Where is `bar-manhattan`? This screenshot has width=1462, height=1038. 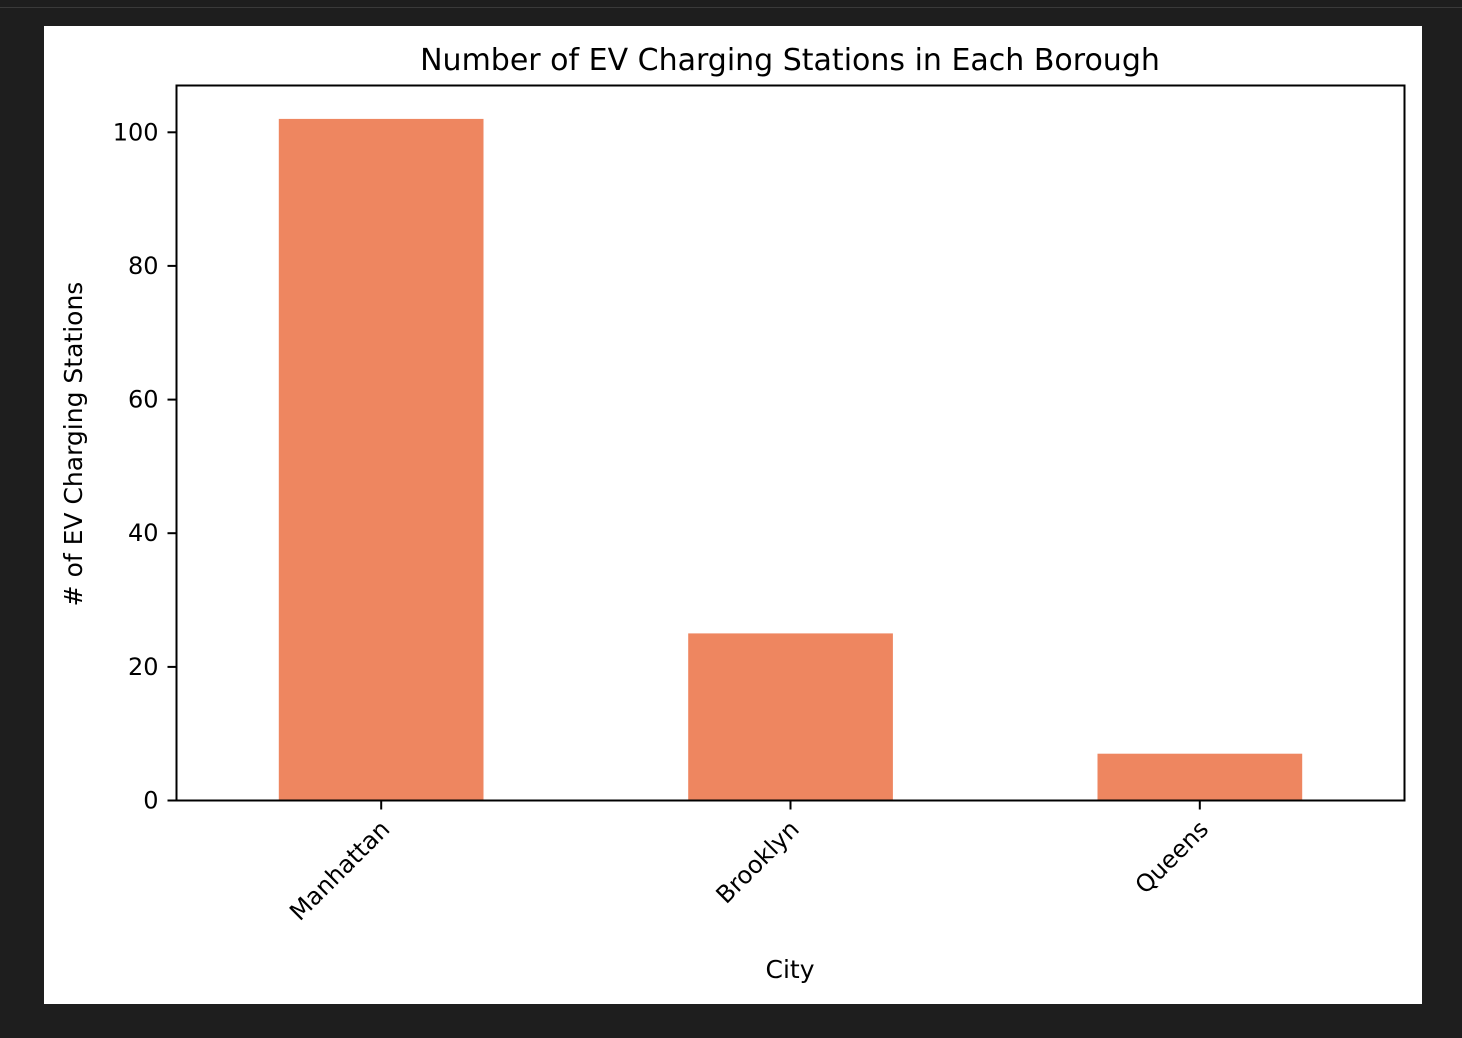
bar-manhattan is located at coordinates (381, 459).